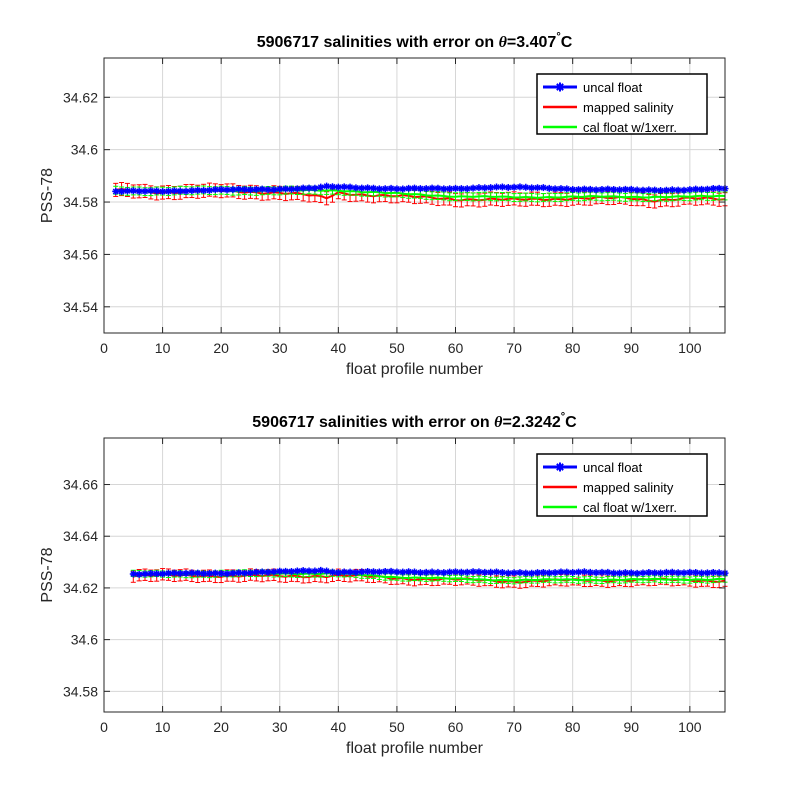 This screenshot has height=800, width=800. What do you see at coordinates (613, 87) in the screenshot?
I see `legend-label: uncal float` at bounding box center [613, 87].